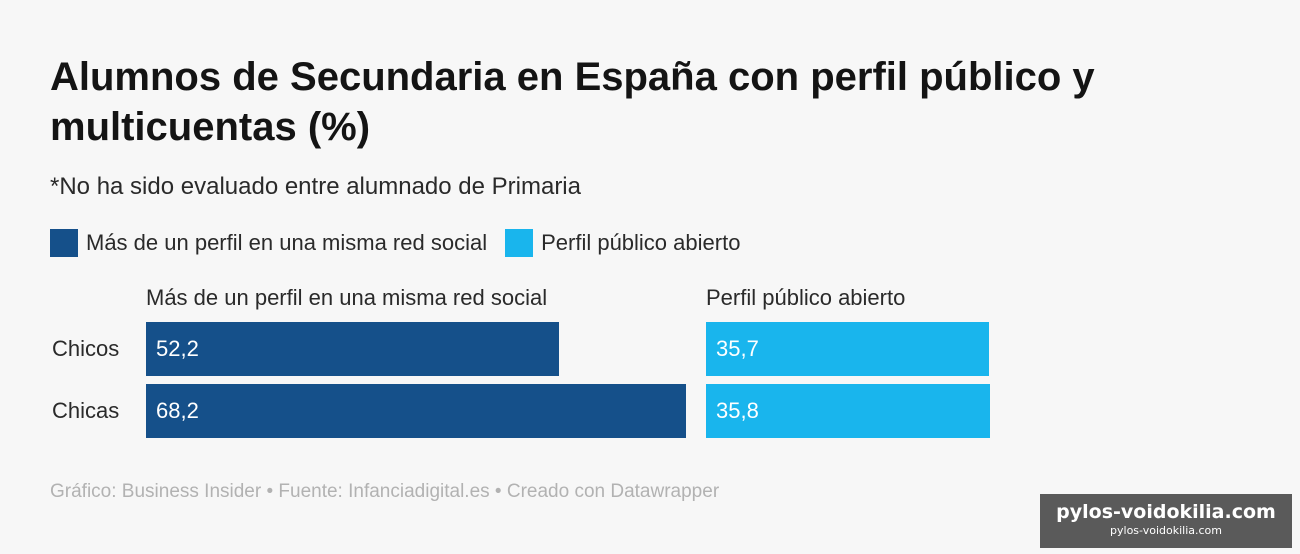 This screenshot has width=1300, height=554. I want to click on legend-item-public-profile: Perfil público abierto, so click(622, 243).